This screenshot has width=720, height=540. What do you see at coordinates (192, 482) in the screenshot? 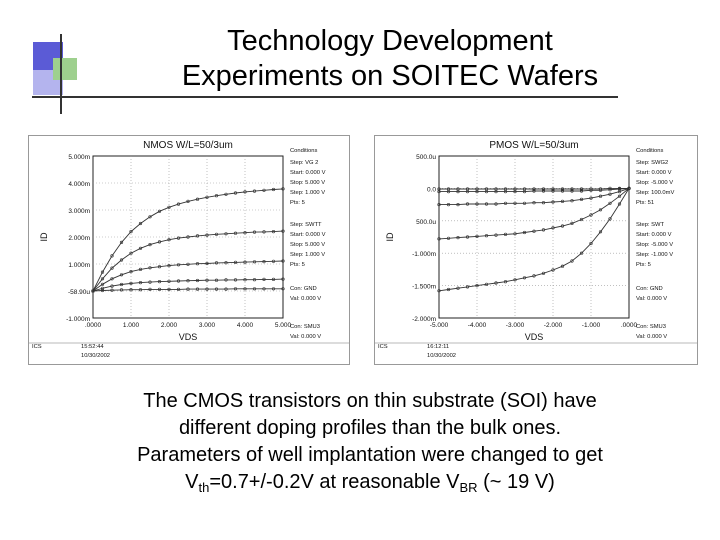
I see `vth-symbol: V` at bounding box center [192, 482].